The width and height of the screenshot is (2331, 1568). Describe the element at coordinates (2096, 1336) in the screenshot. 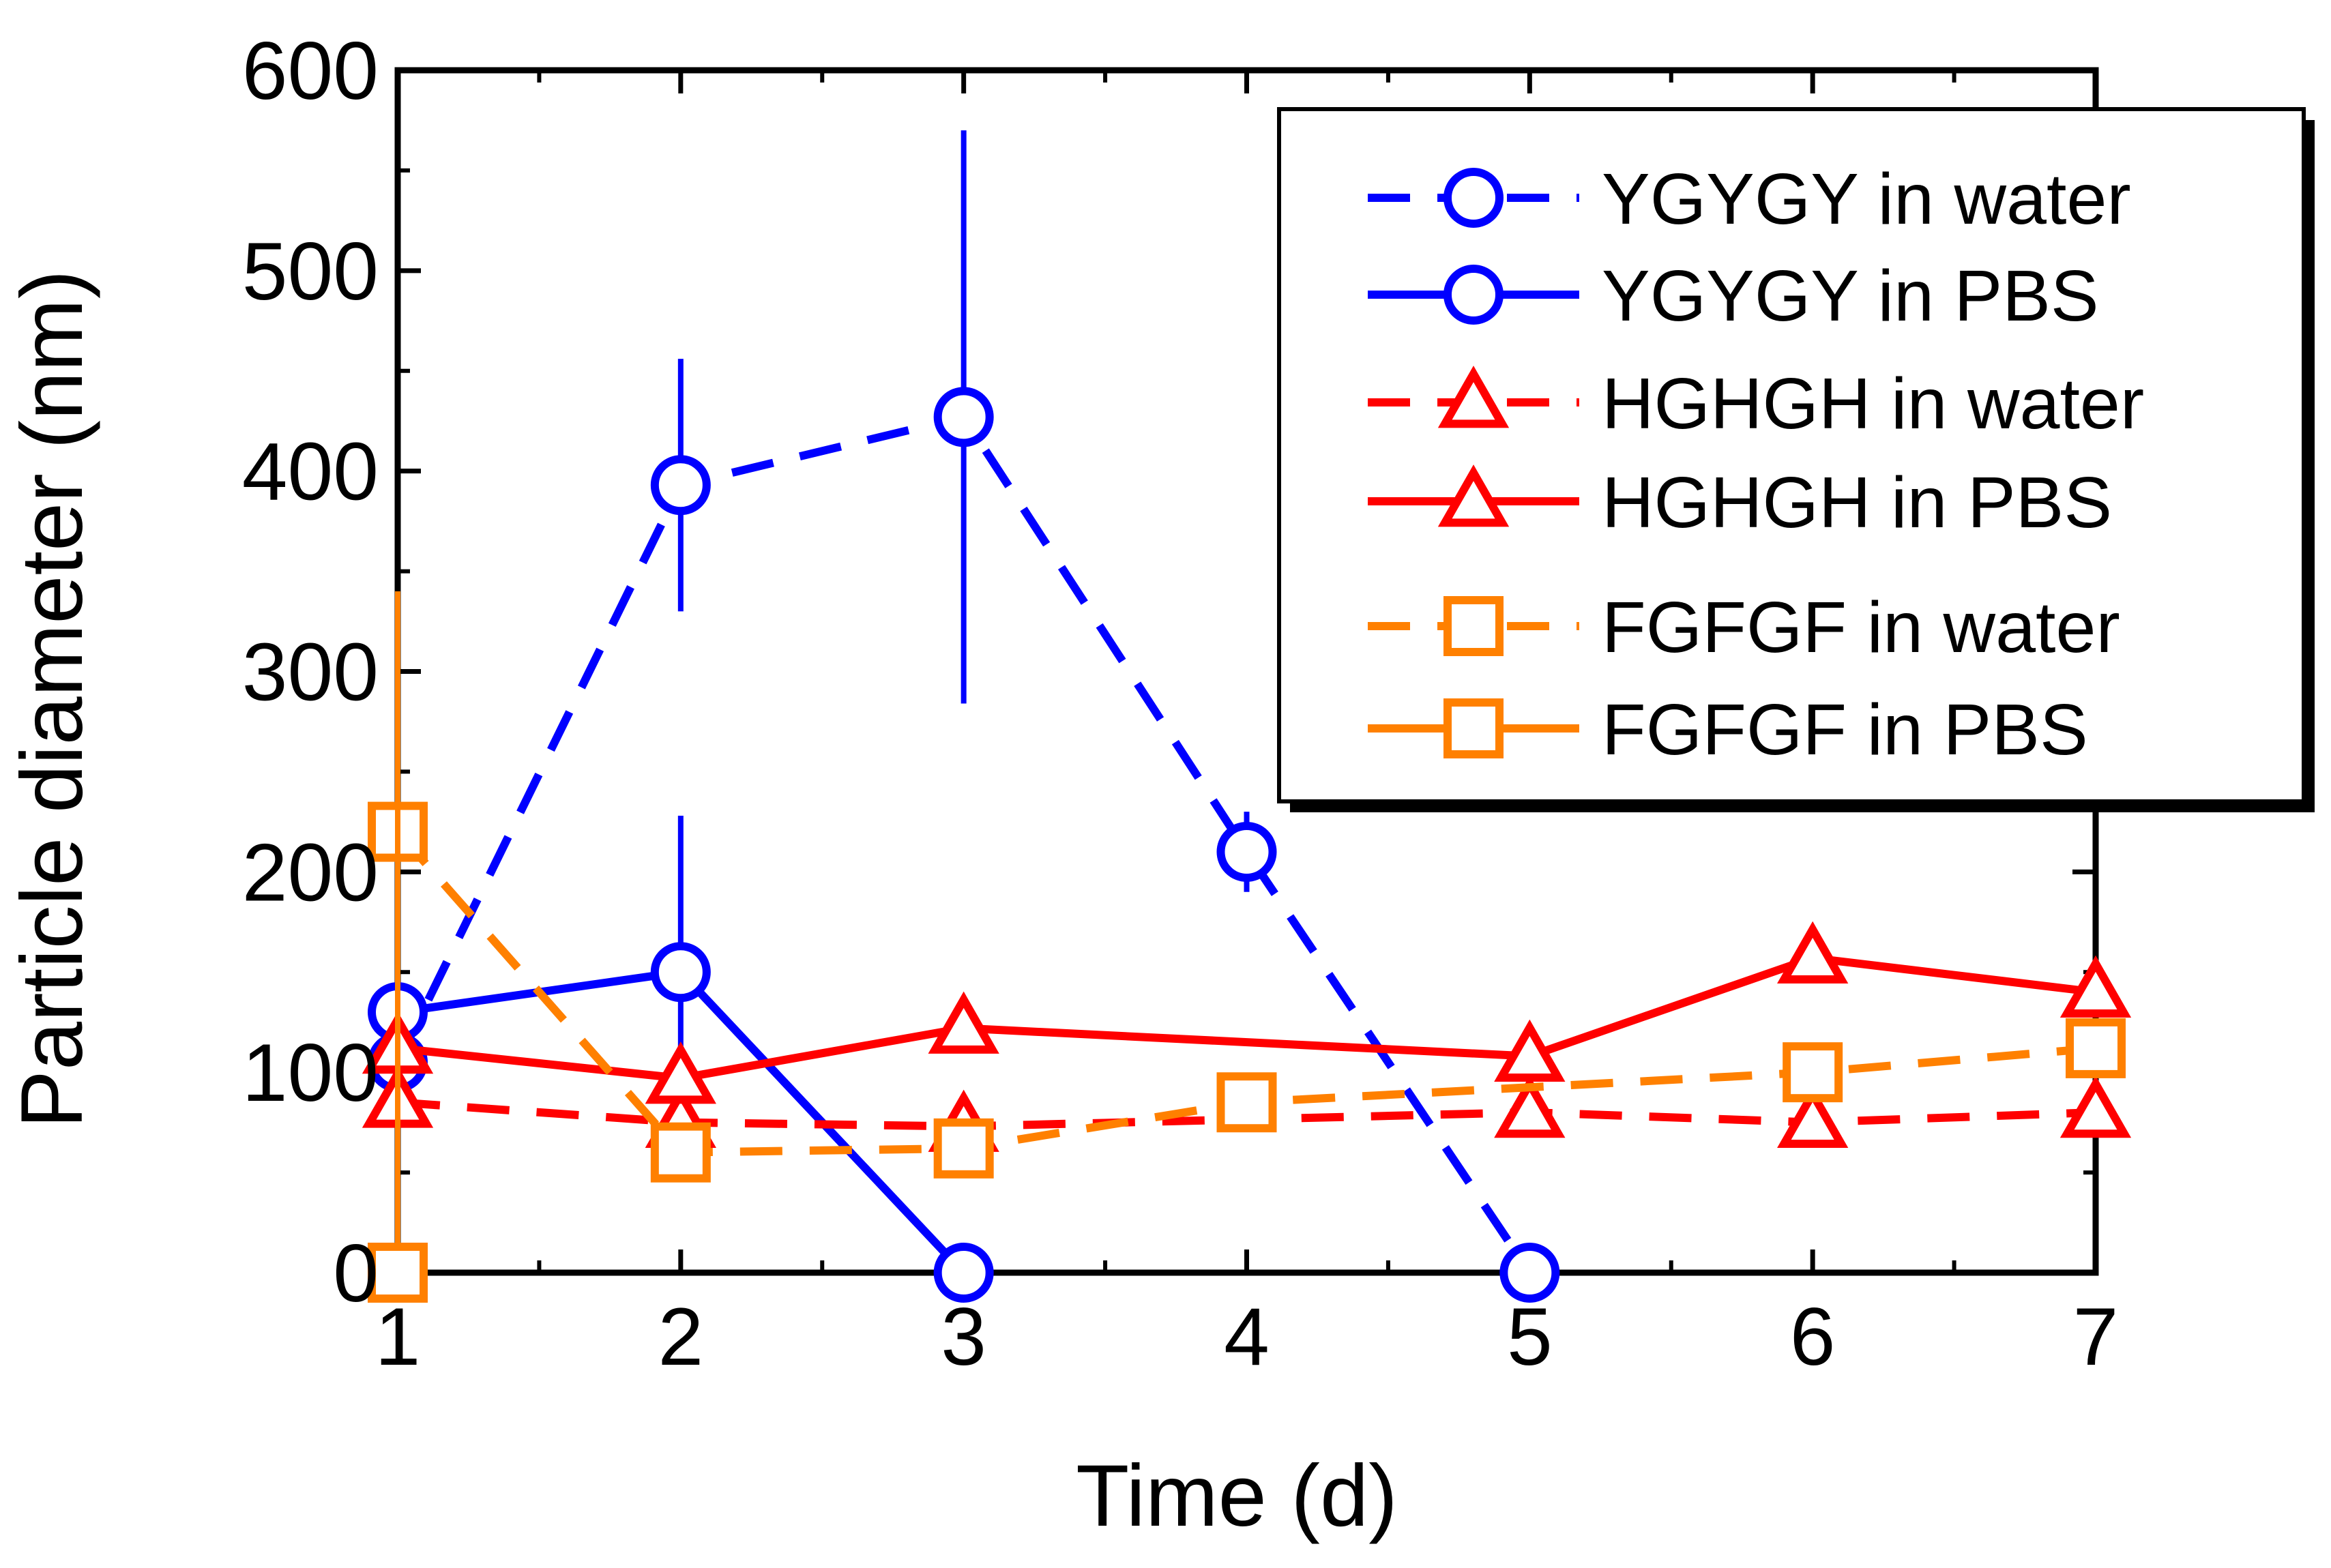

I see `x-tick-label: 7` at that location.